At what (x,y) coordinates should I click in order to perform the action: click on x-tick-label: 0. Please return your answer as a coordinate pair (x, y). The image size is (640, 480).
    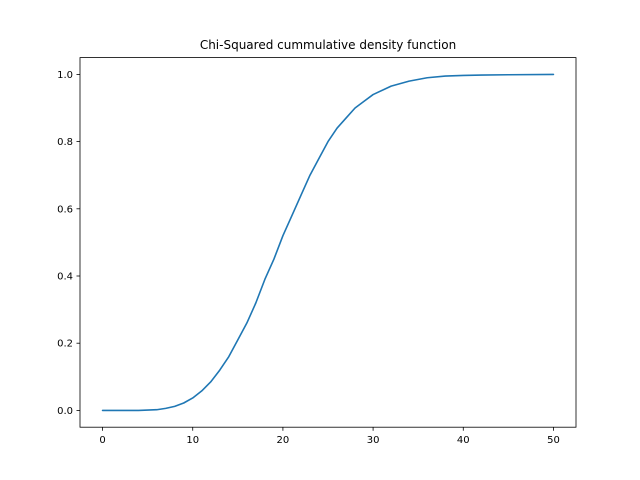
    Looking at the image, I should click on (102, 440).